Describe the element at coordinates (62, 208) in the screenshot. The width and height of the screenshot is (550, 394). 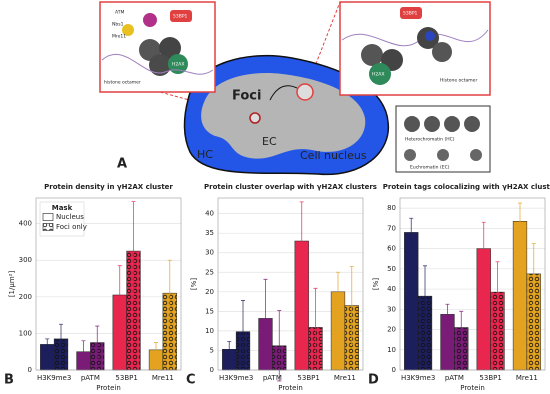
I see `legend-title: Mask` at that location.